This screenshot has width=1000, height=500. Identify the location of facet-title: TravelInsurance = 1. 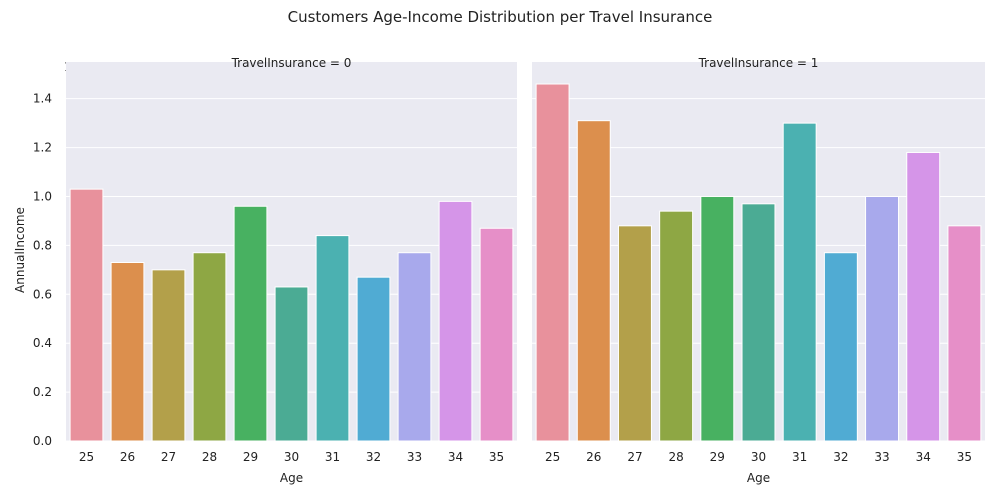
(758, 63).